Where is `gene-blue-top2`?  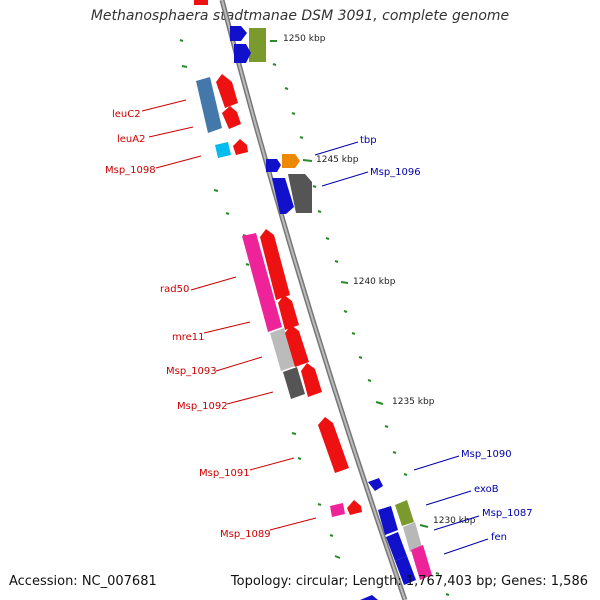 gene-blue-top2 is located at coordinates (242, 53).